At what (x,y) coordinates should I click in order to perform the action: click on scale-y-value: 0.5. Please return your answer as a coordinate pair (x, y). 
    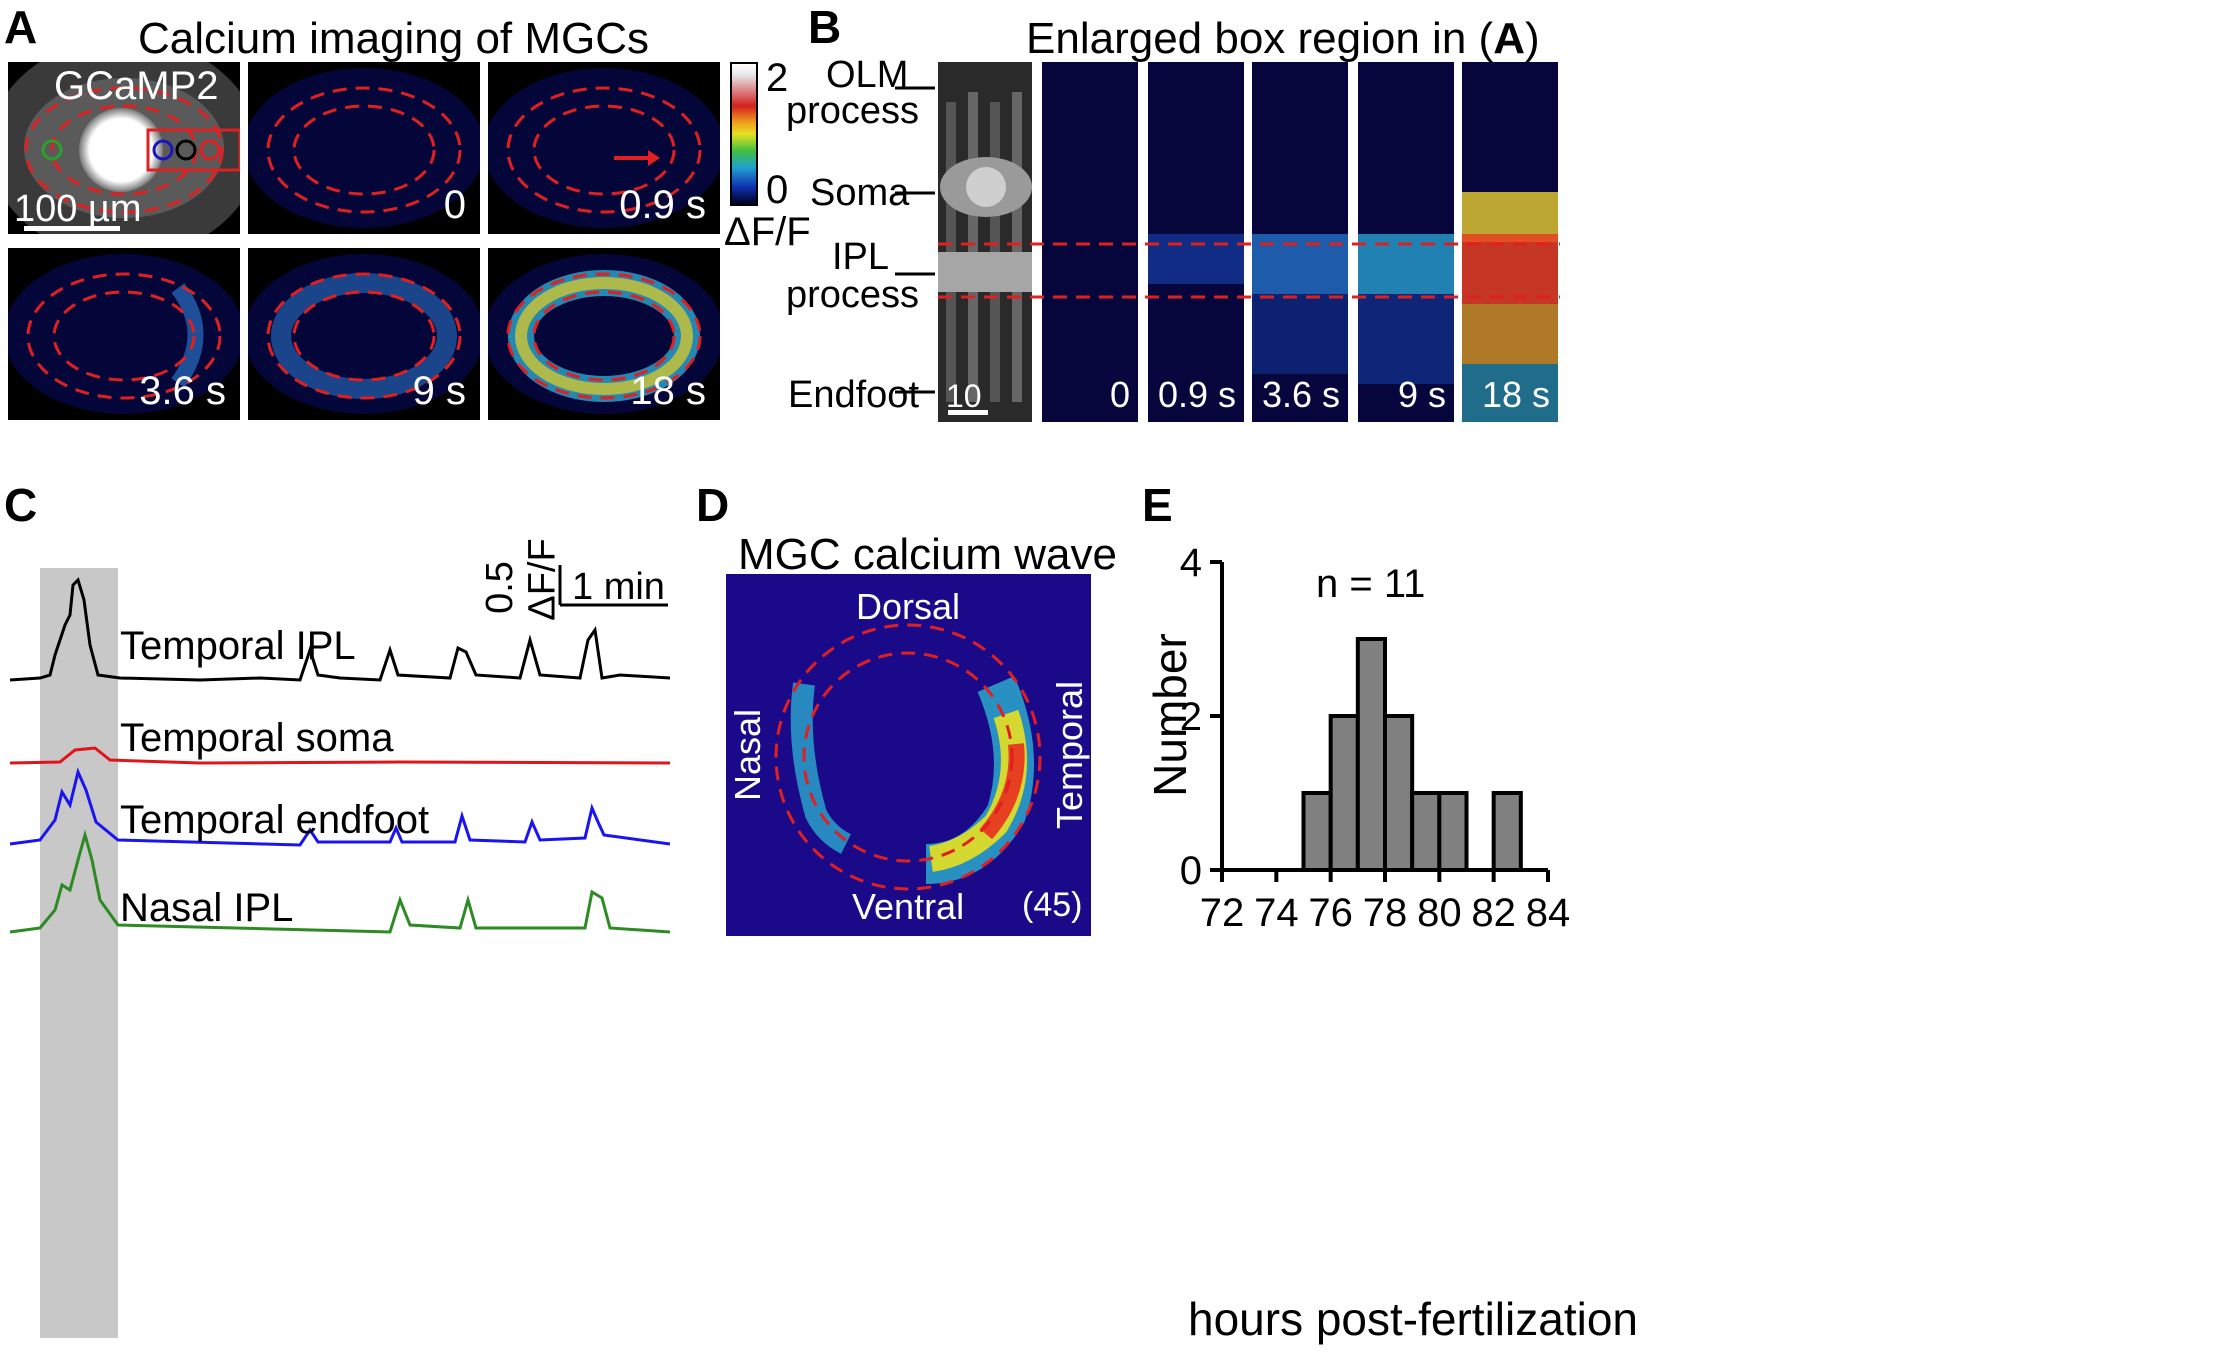
    Looking at the image, I should click on (499, 587).